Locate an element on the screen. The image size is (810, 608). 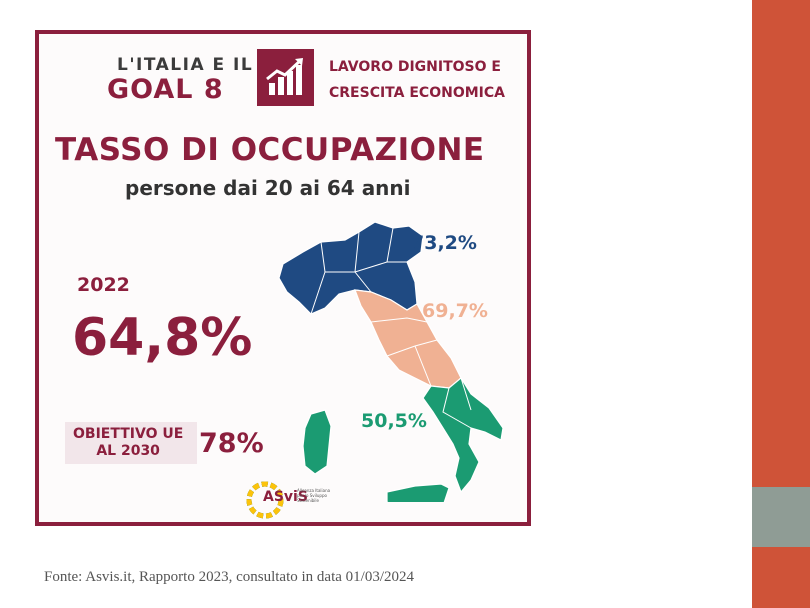
map-north is located at coordinates (351, 268).